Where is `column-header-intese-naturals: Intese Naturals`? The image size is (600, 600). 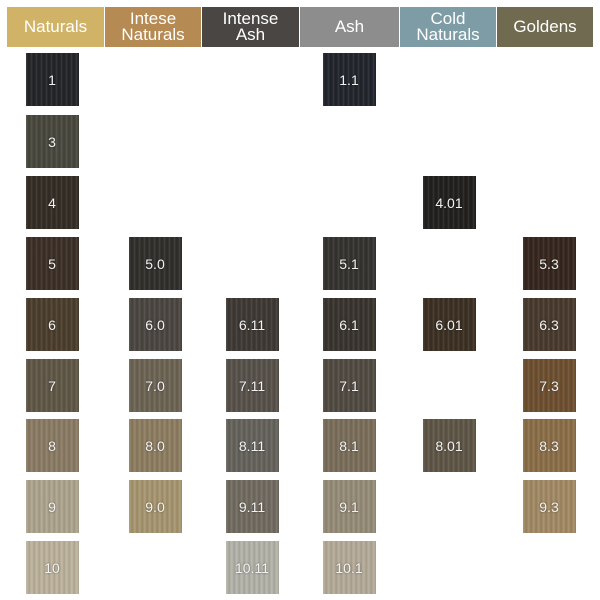 column-header-intese-naturals: Intese Naturals is located at coordinates (153, 27).